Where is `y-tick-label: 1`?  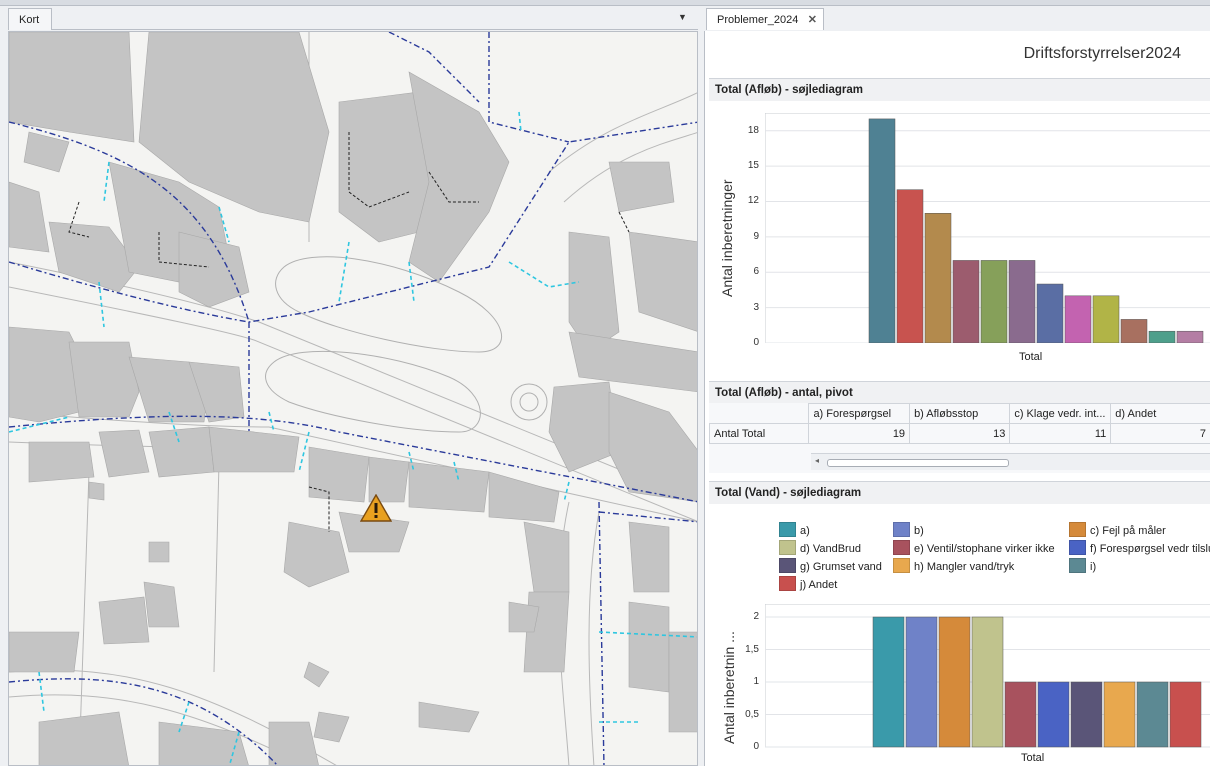 y-tick-label: 1 is located at coordinates (756, 681).